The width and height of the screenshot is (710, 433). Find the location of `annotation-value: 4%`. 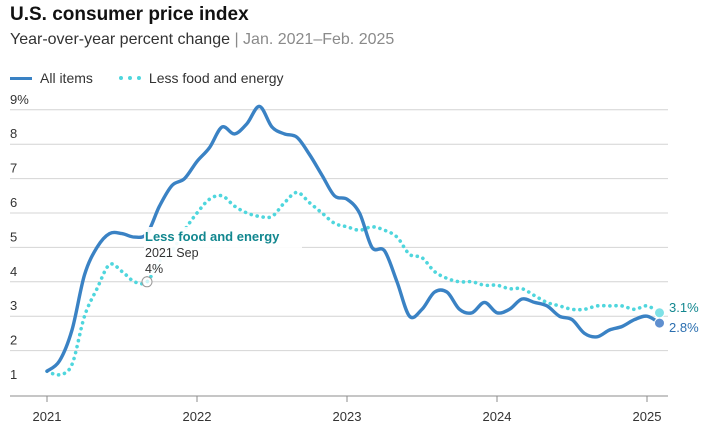

annotation-value: 4% is located at coordinates (154, 269).